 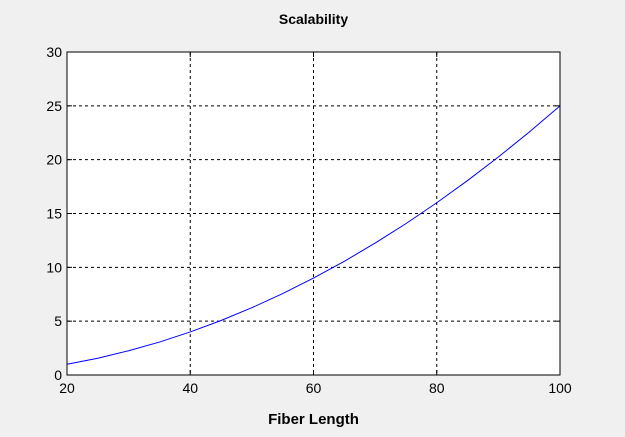 I want to click on x-tick-label: 60, so click(x=314, y=388).